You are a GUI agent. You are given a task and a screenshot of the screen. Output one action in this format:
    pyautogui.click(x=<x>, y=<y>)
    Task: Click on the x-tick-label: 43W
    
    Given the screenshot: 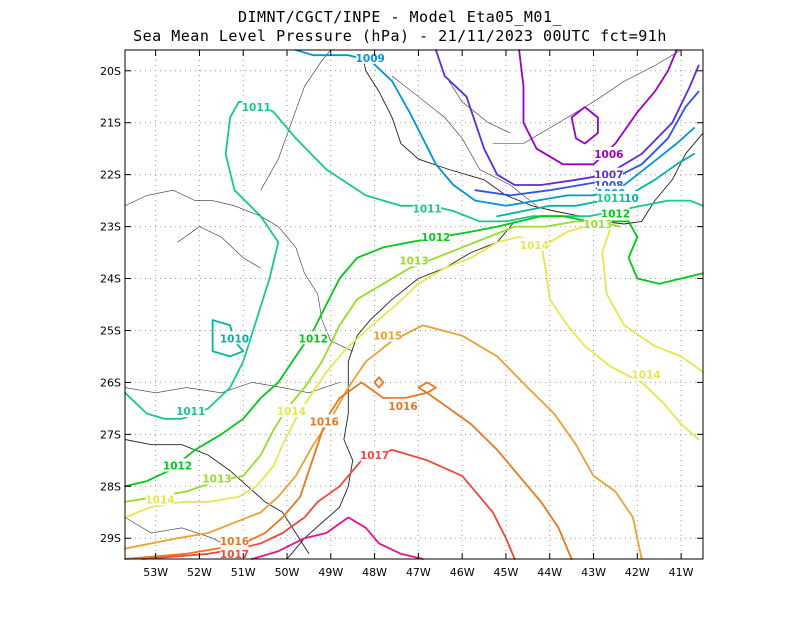 What is the action you would take?
    pyautogui.click(x=593, y=572)
    